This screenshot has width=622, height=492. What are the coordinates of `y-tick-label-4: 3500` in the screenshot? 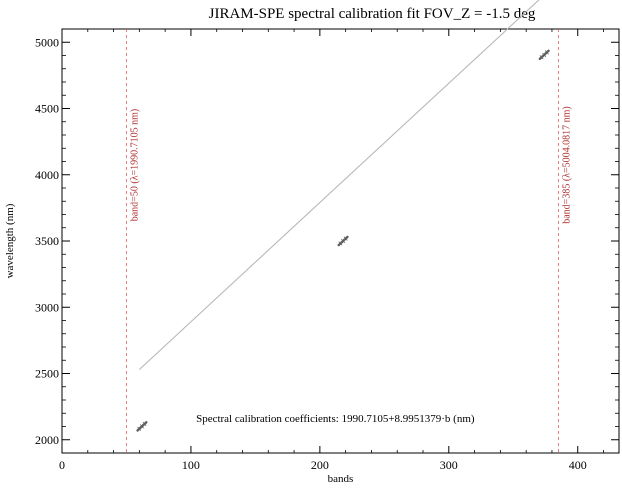 It's located at (47, 241).